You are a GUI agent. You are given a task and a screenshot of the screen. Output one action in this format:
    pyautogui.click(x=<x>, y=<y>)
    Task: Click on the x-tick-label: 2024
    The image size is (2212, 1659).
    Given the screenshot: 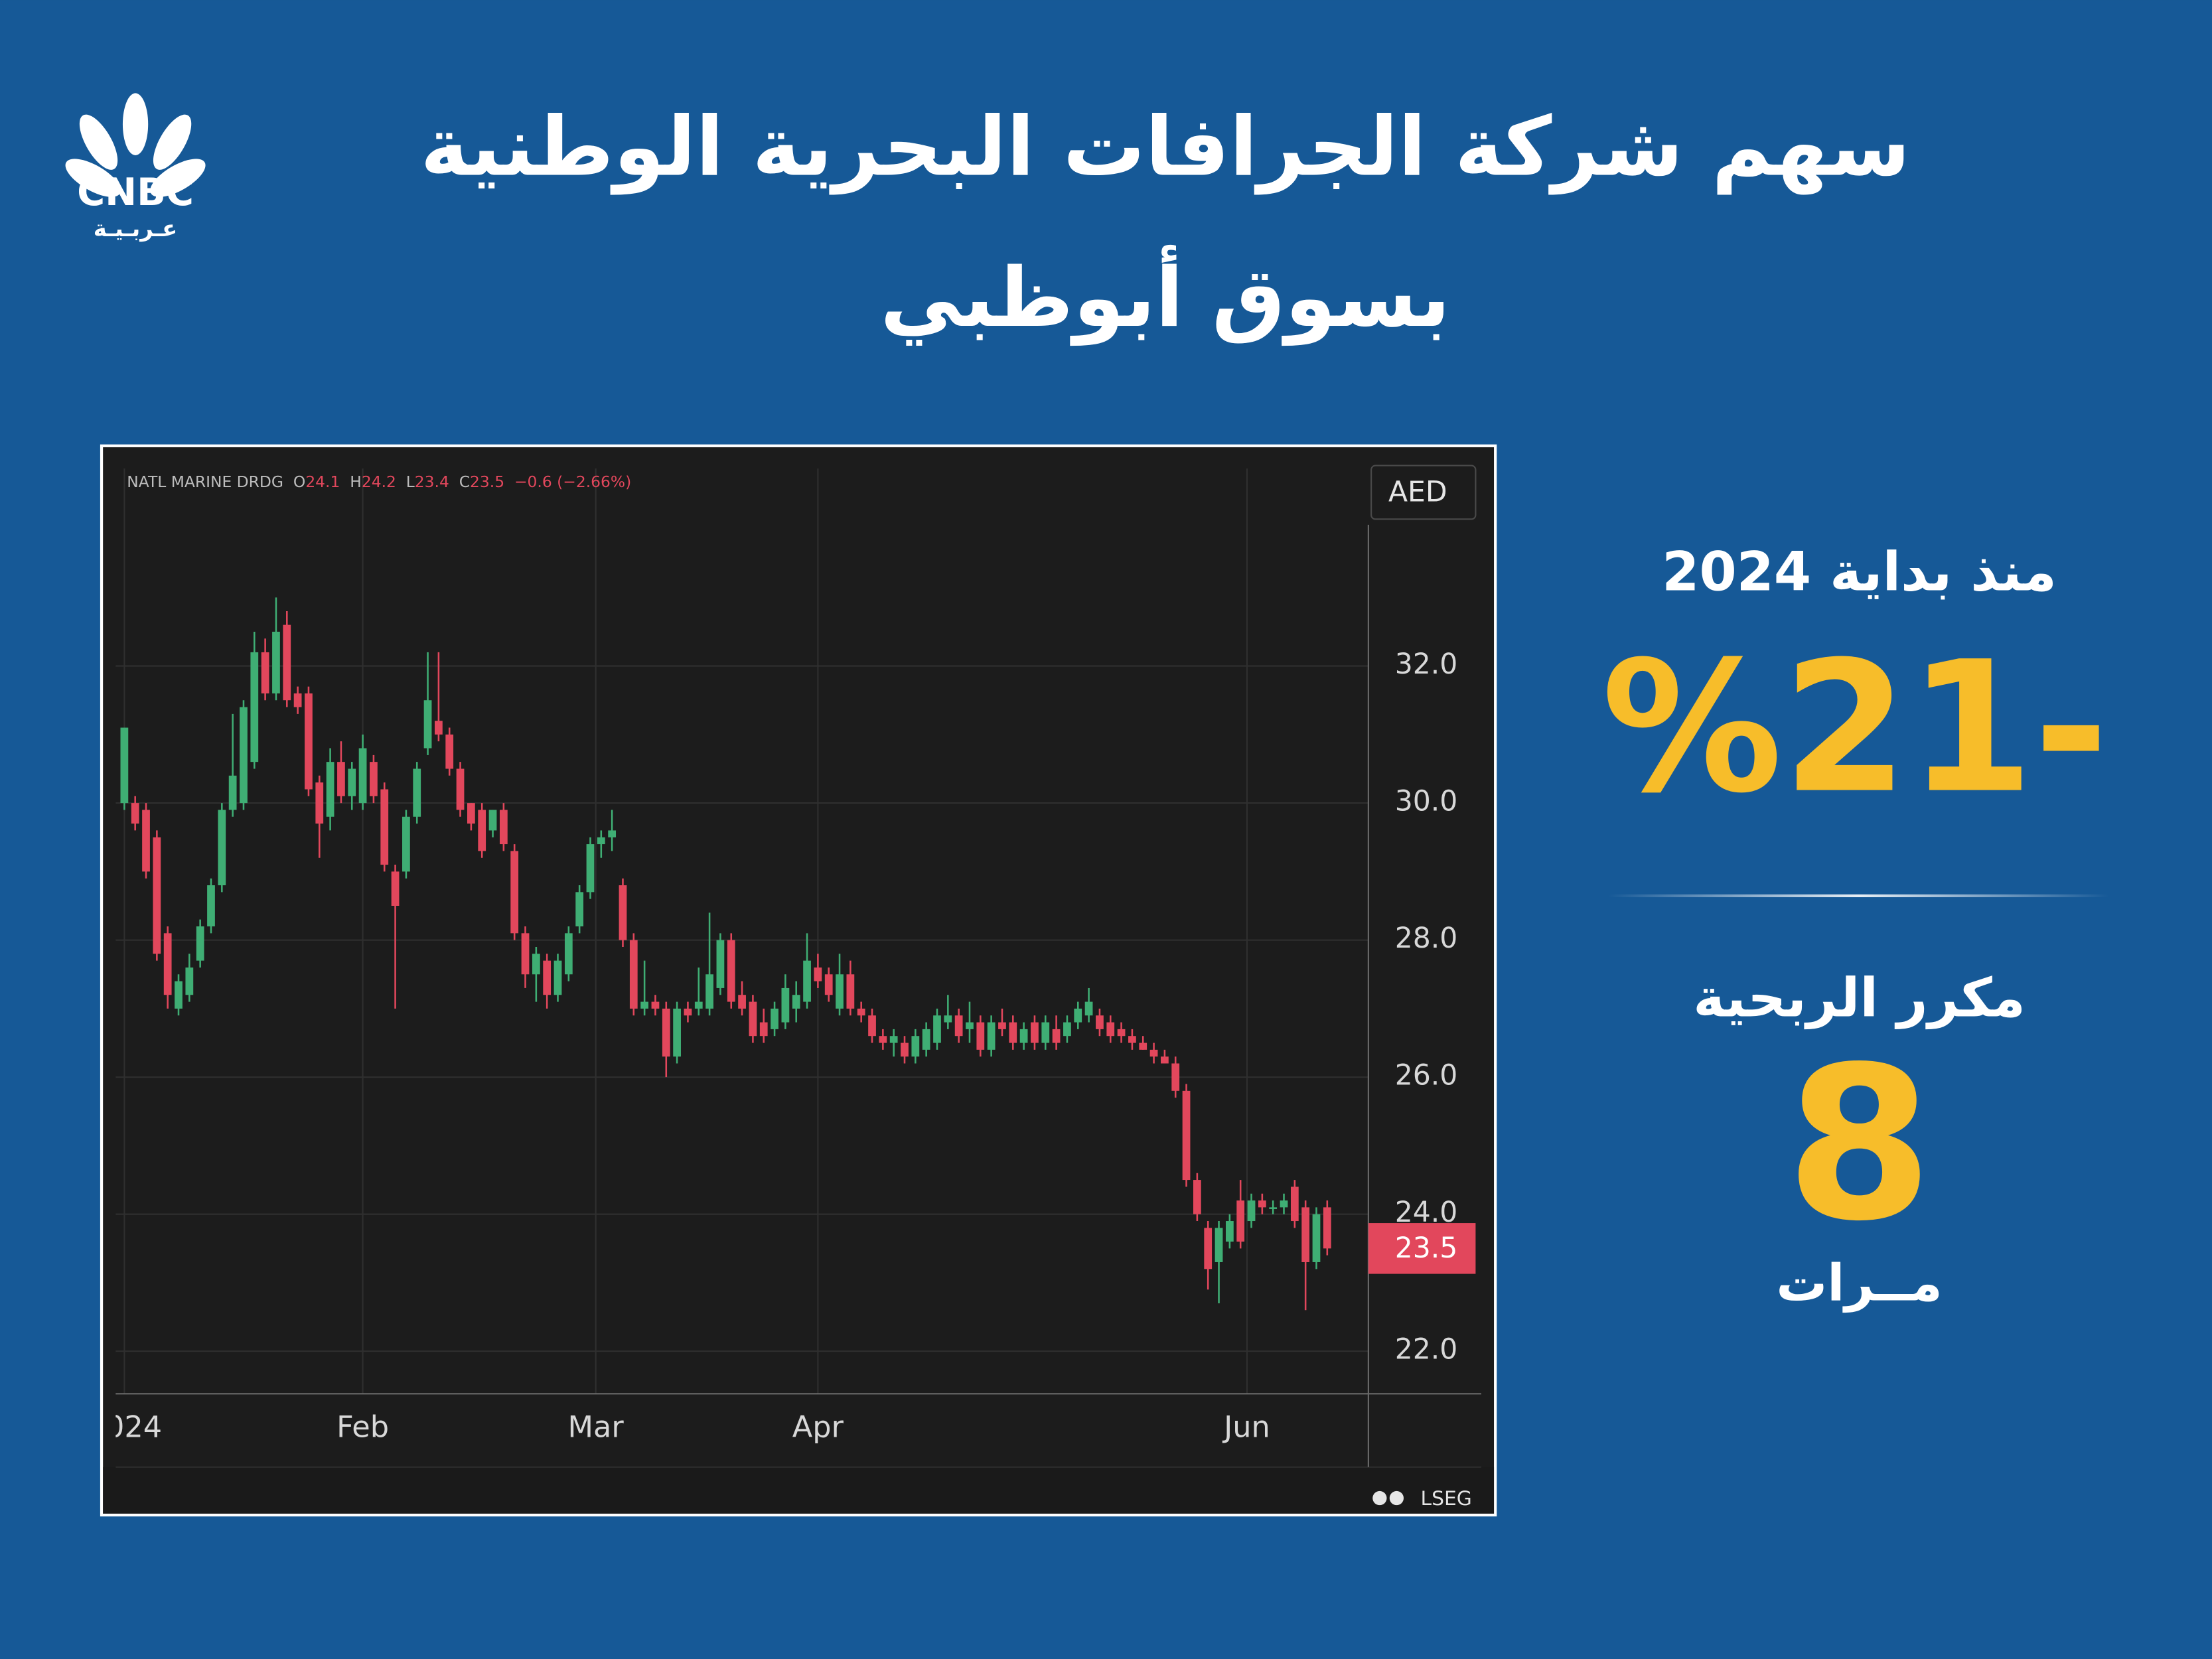 What is the action you would take?
    pyautogui.click(x=125, y=1426)
    